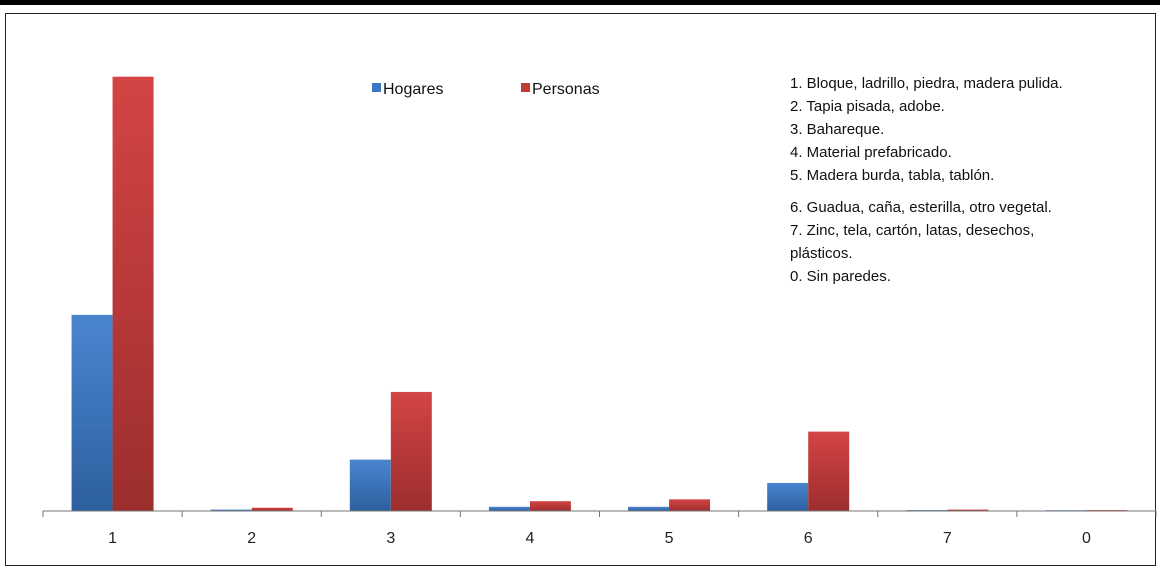 The height and width of the screenshot is (568, 1160). Describe the element at coordinates (413, 89) in the screenshot. I see `legend-label-hogares: Hogares` at that location.